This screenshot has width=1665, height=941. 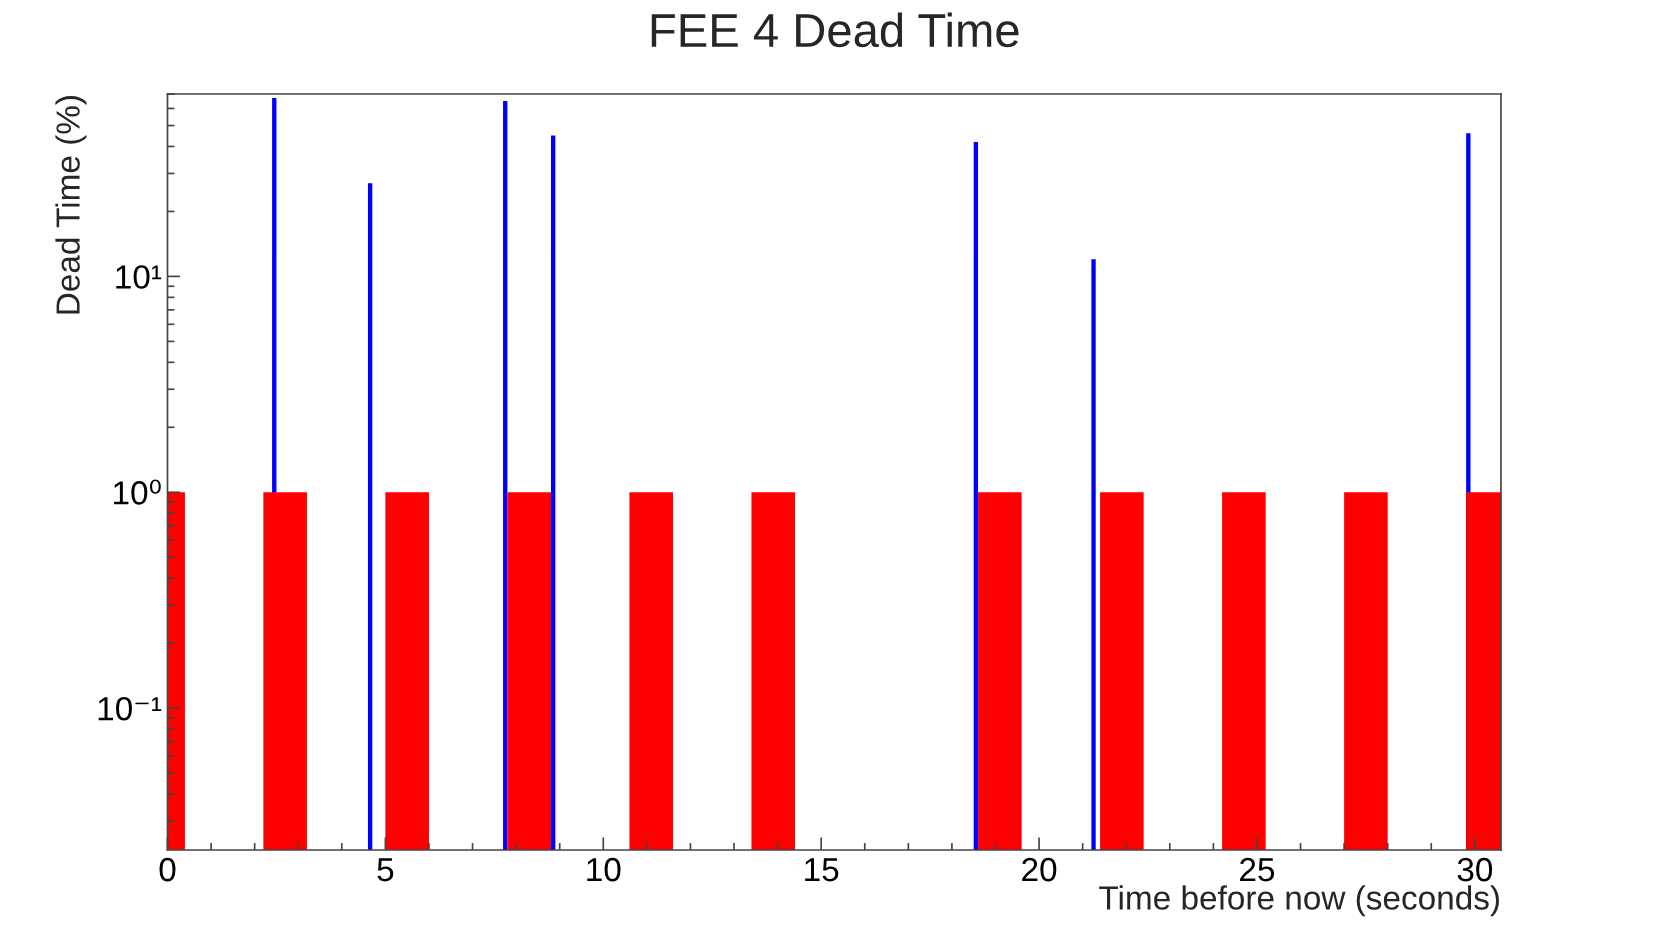 I want to click on x-tick-label: 0, so click(x=167, y=869).